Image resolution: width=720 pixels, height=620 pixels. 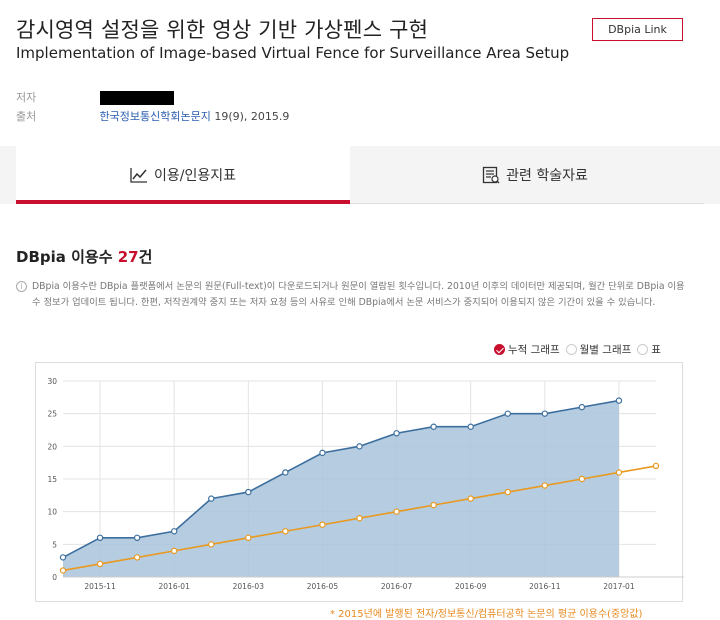 I want to click on y-tick-label: 0, so click(x=54, y=577).